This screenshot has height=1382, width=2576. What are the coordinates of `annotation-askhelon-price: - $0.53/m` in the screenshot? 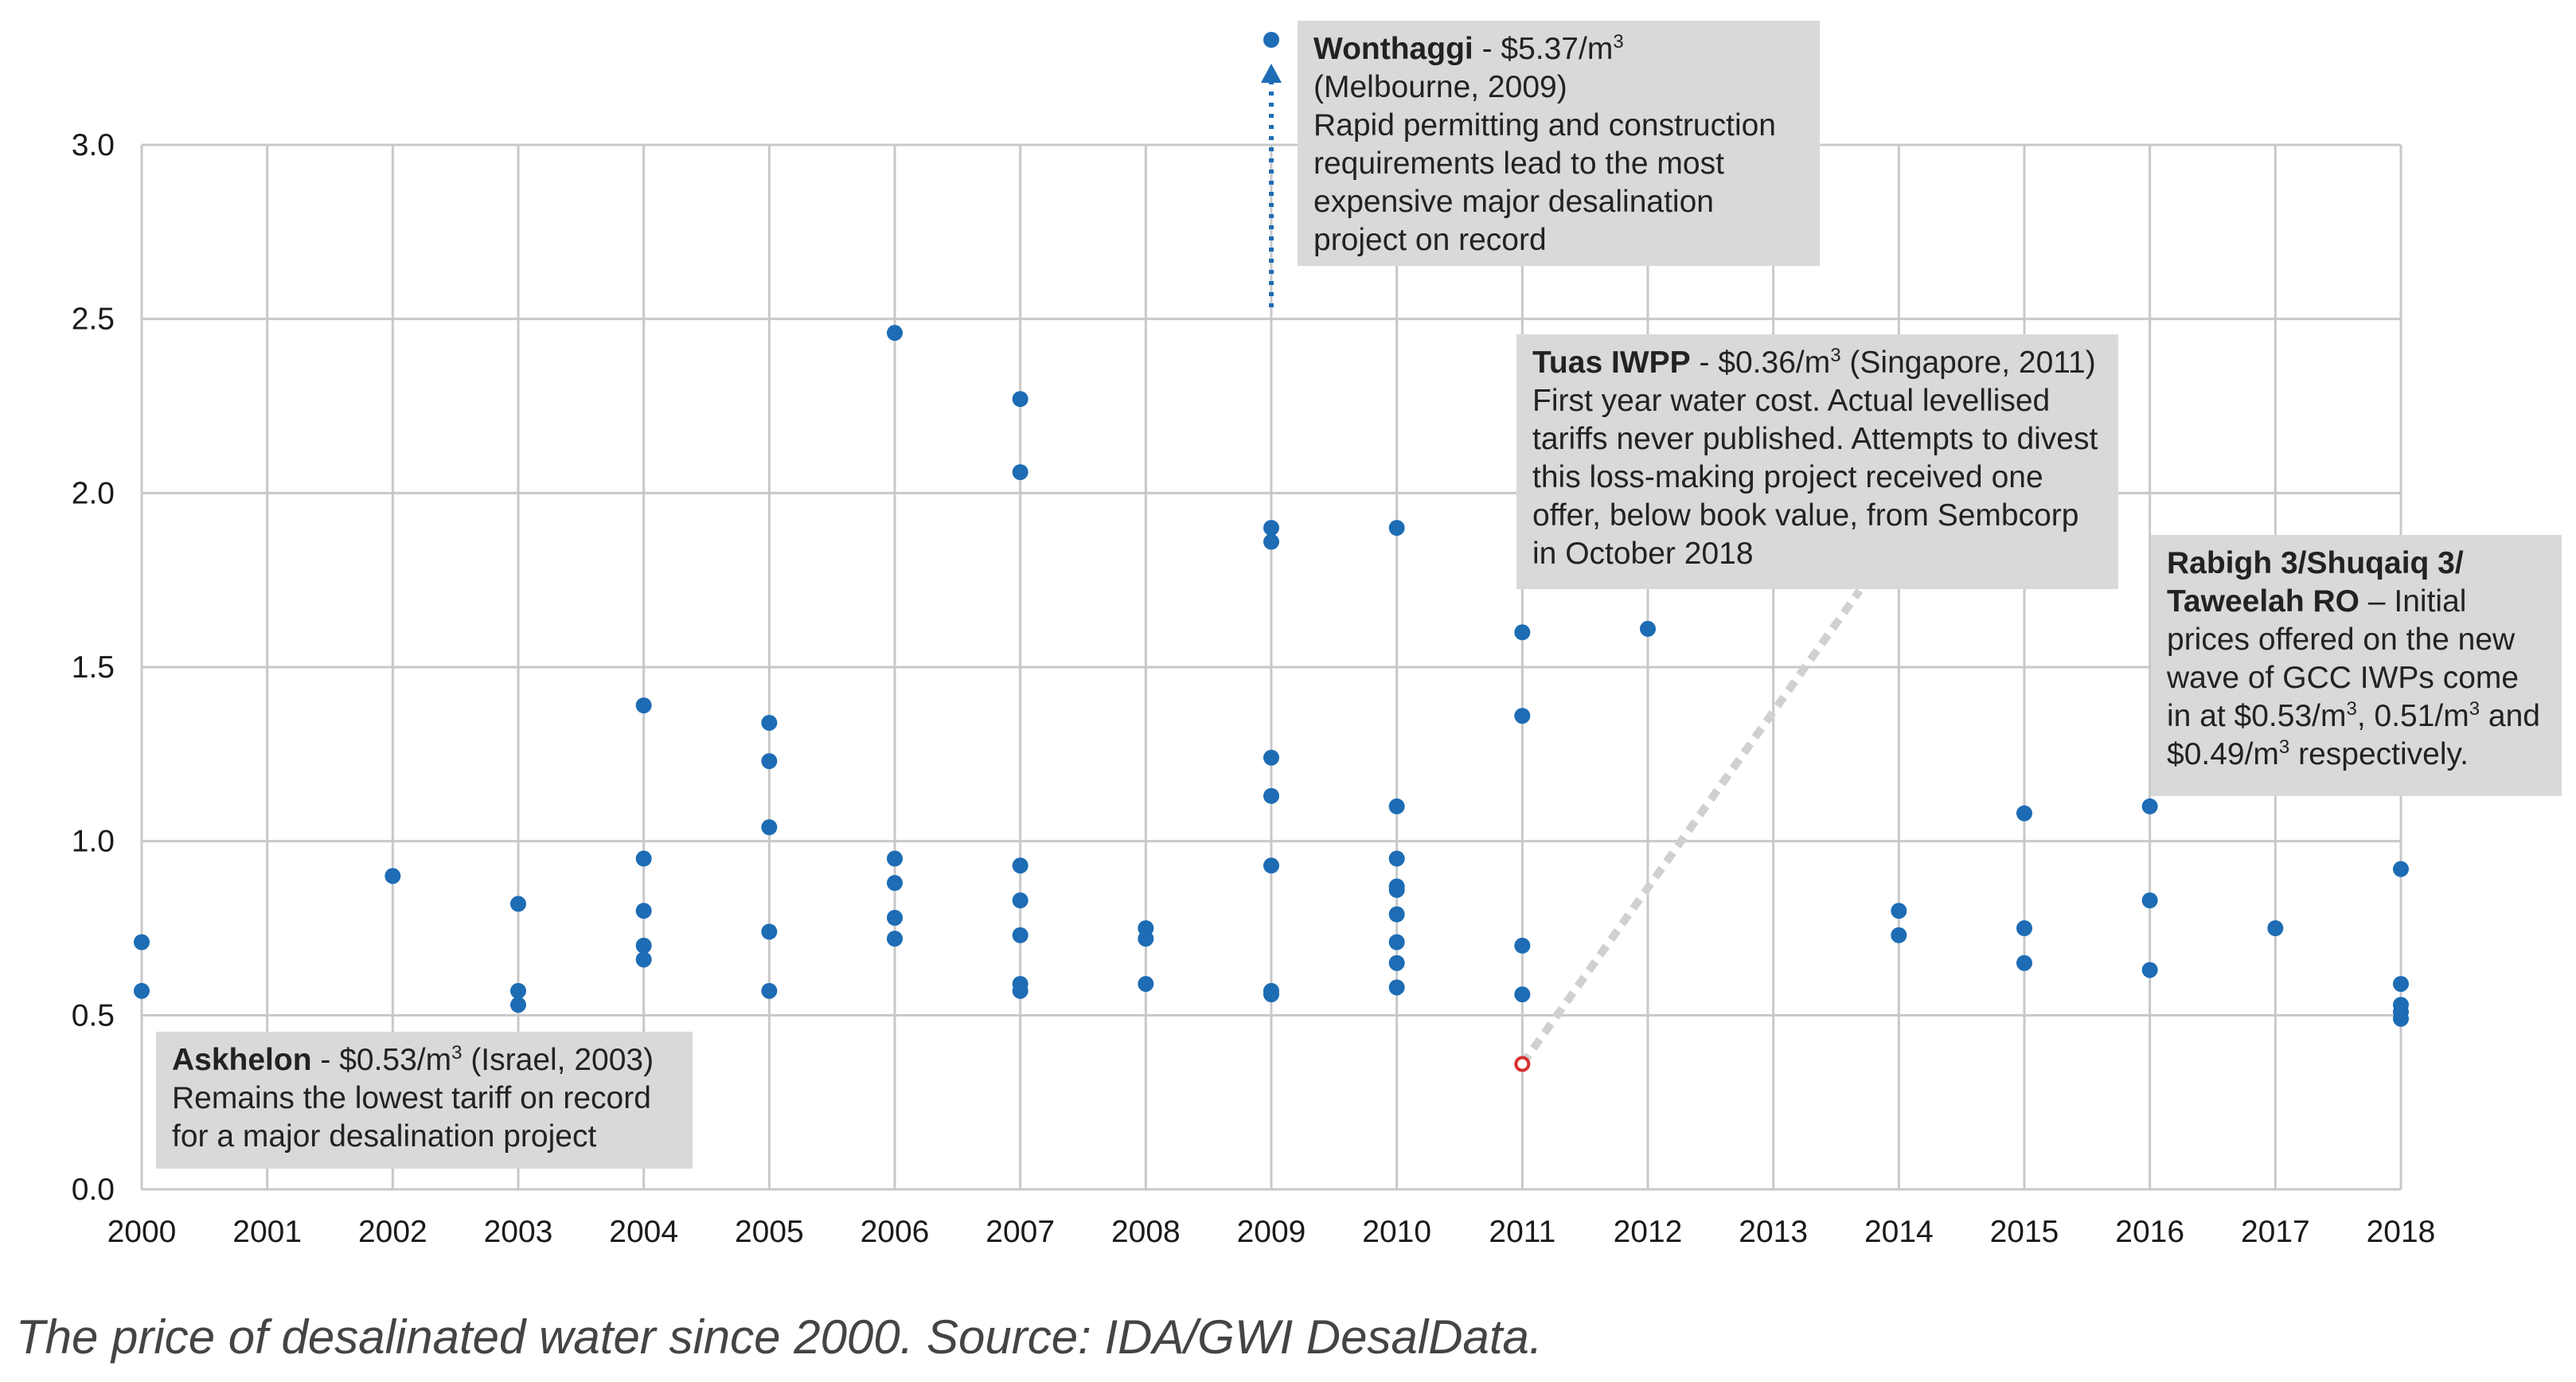 It's located at (381, 1060).